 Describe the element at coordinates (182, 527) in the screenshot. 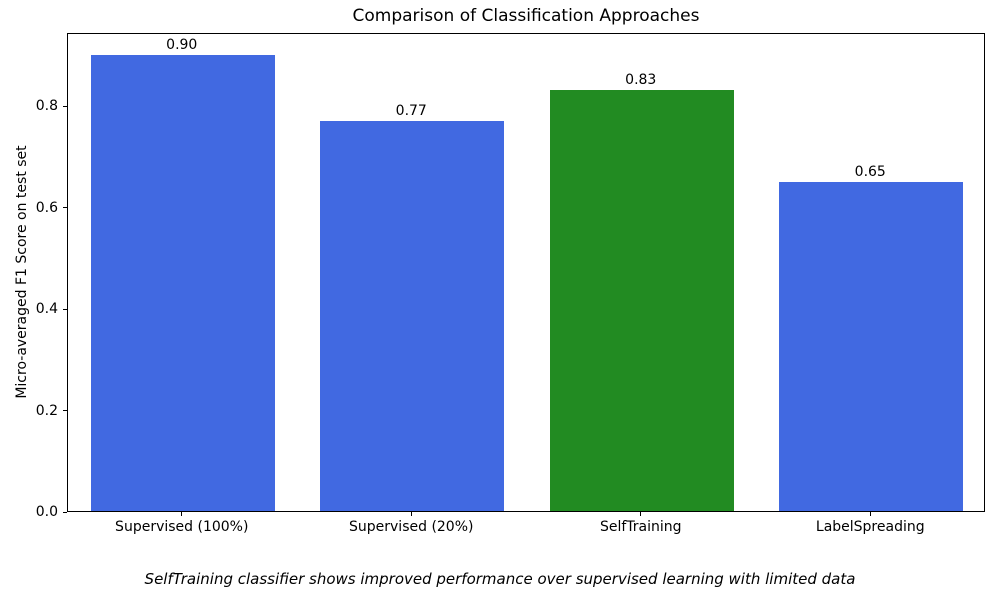

I see `x-tick-label: Supervised (100%)` at that location.